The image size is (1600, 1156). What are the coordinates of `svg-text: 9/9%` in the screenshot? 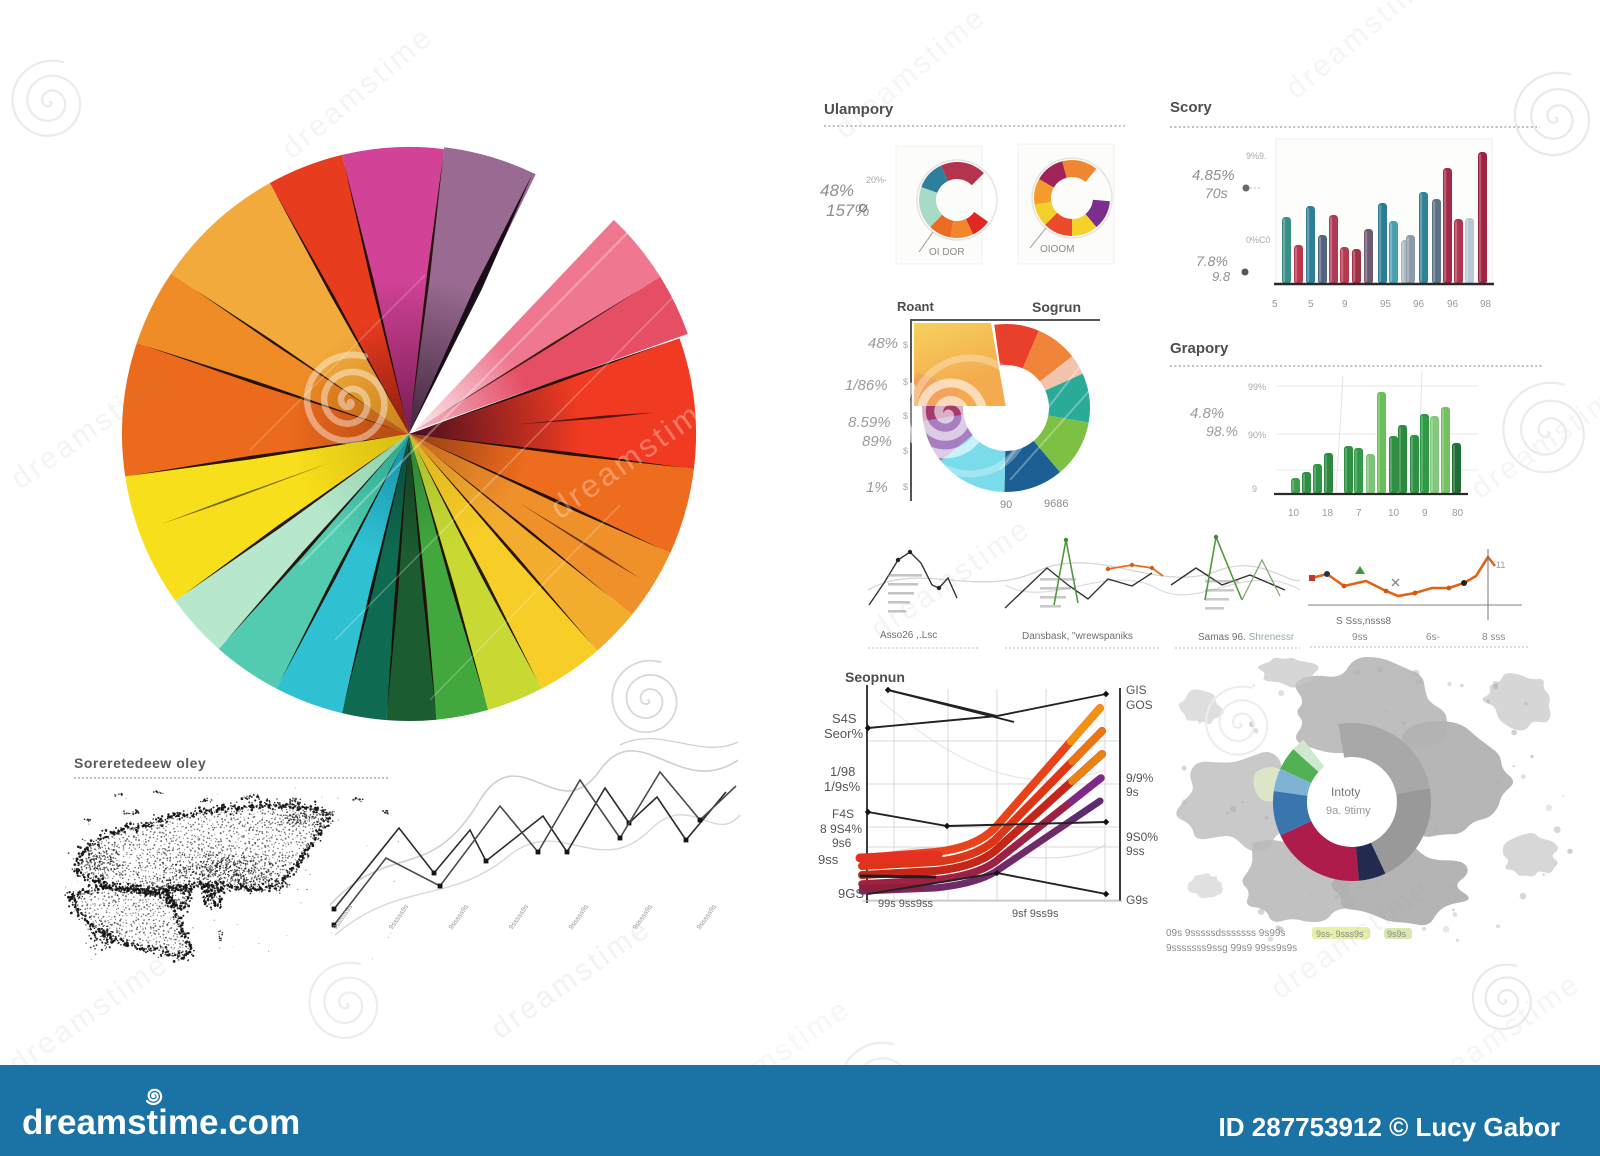 It's located at (1140, 778).